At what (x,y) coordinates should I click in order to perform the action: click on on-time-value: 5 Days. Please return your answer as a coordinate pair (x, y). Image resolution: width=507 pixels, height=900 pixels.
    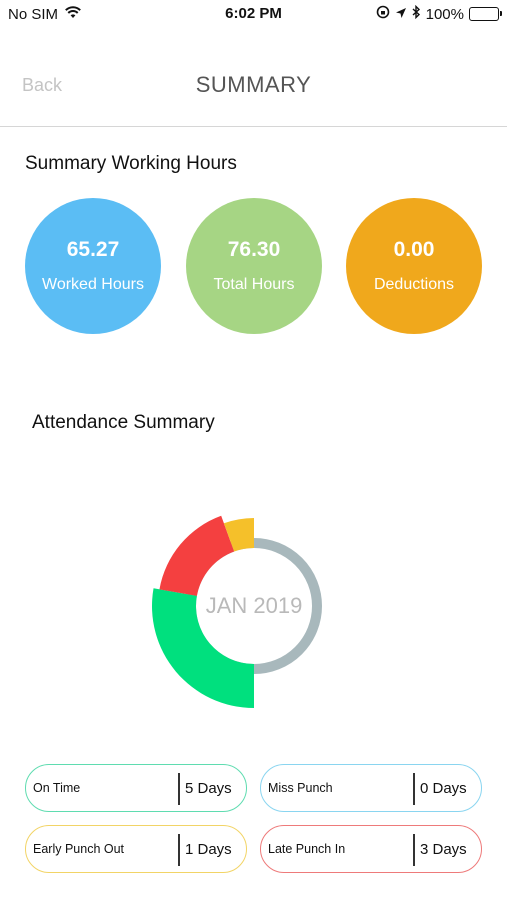
    Looking at the image, I should click on (208, 788).